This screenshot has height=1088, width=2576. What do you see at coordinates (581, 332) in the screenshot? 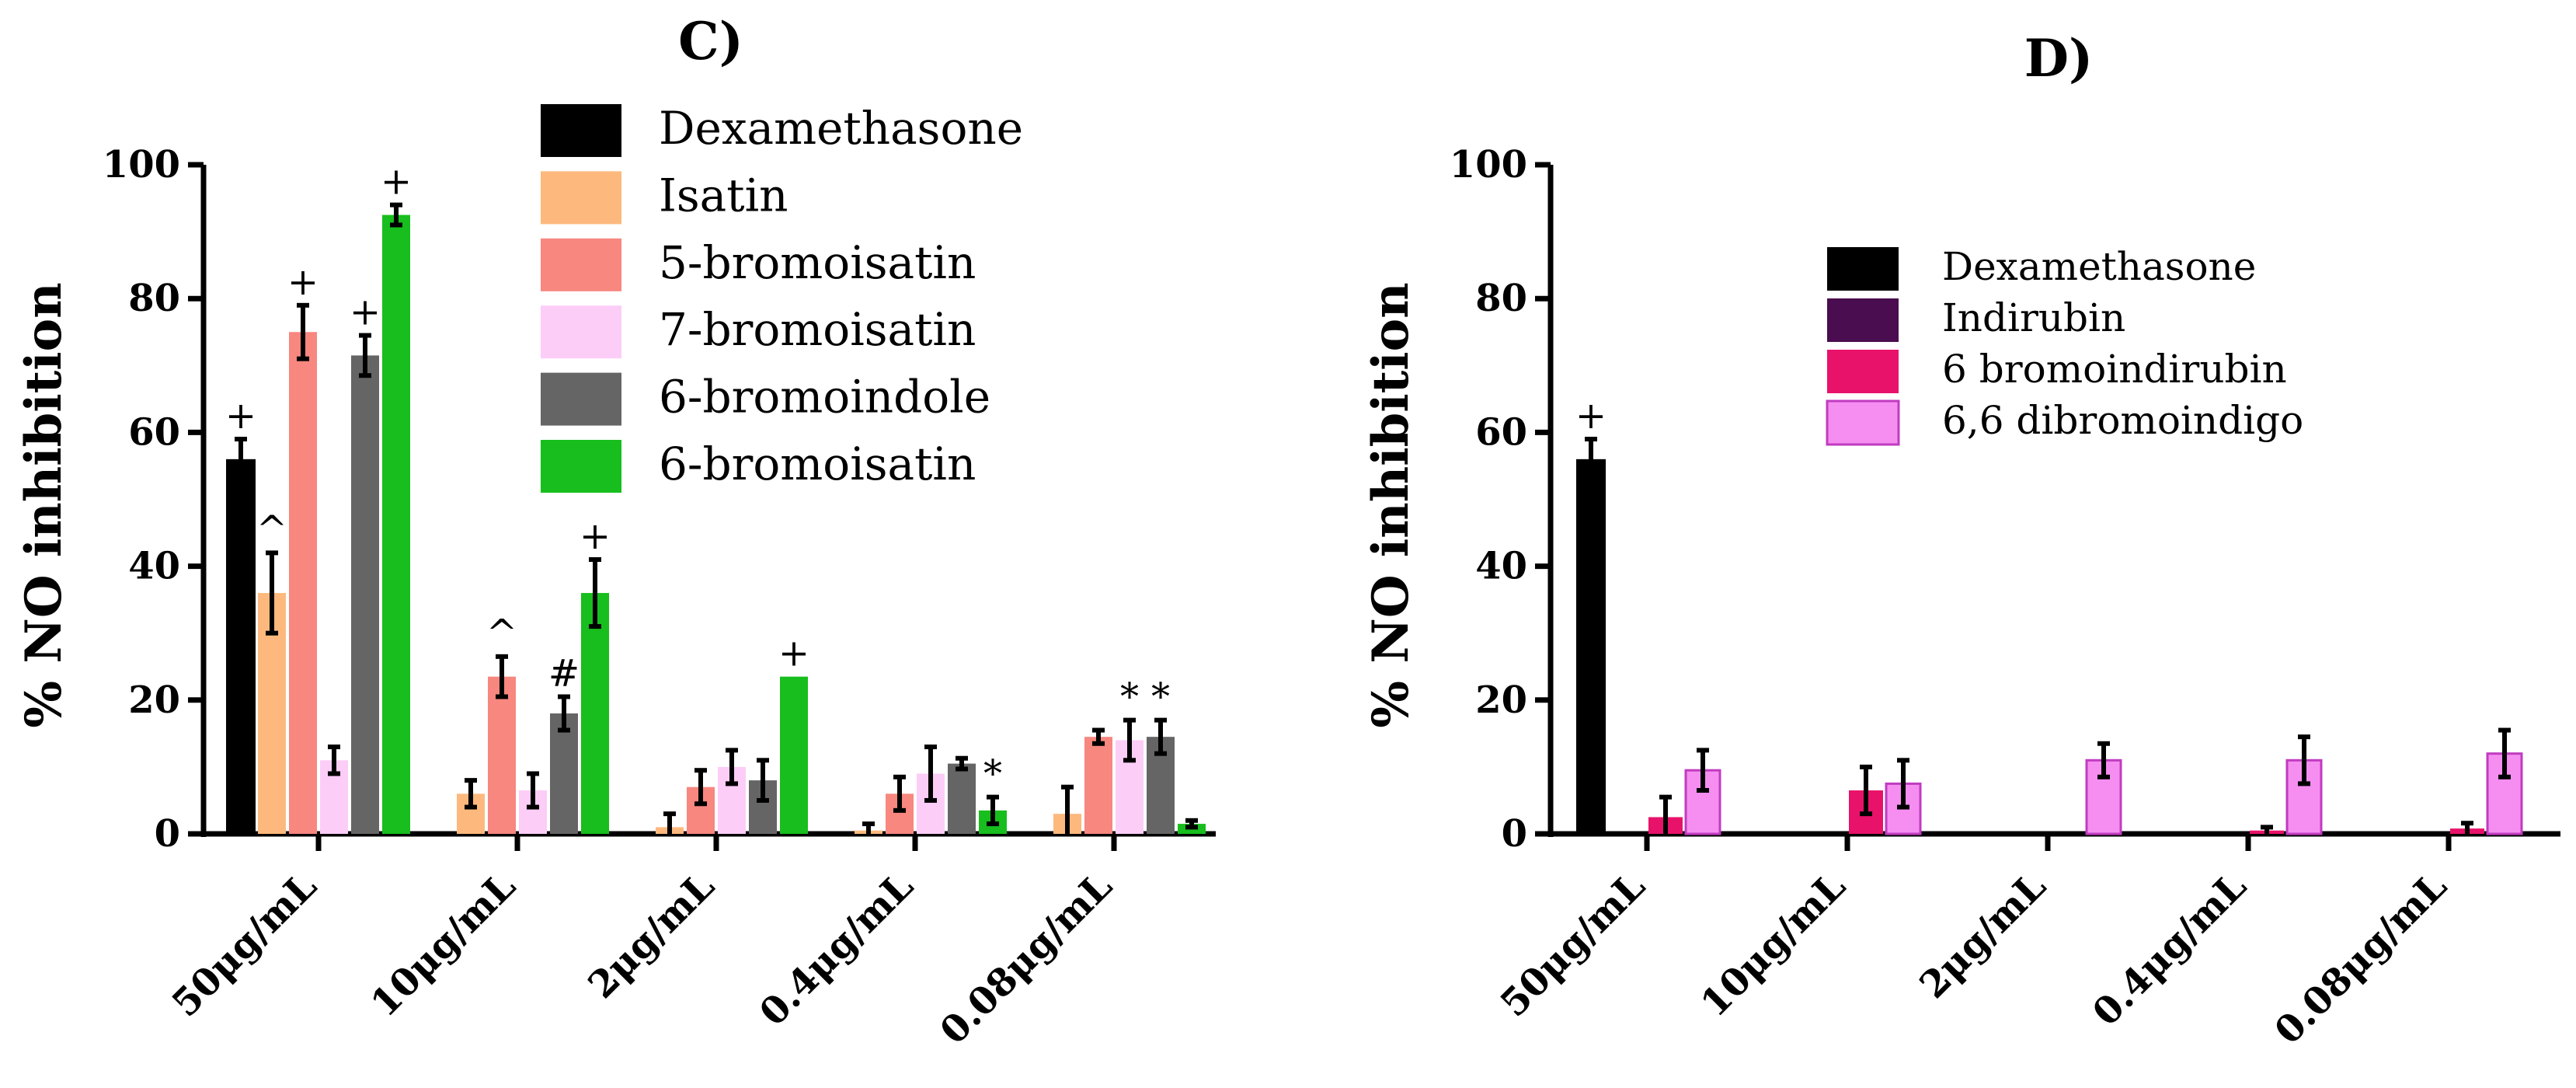
I see `legend-swatch-7-bromoisatin` at bounding box center [581, 332].